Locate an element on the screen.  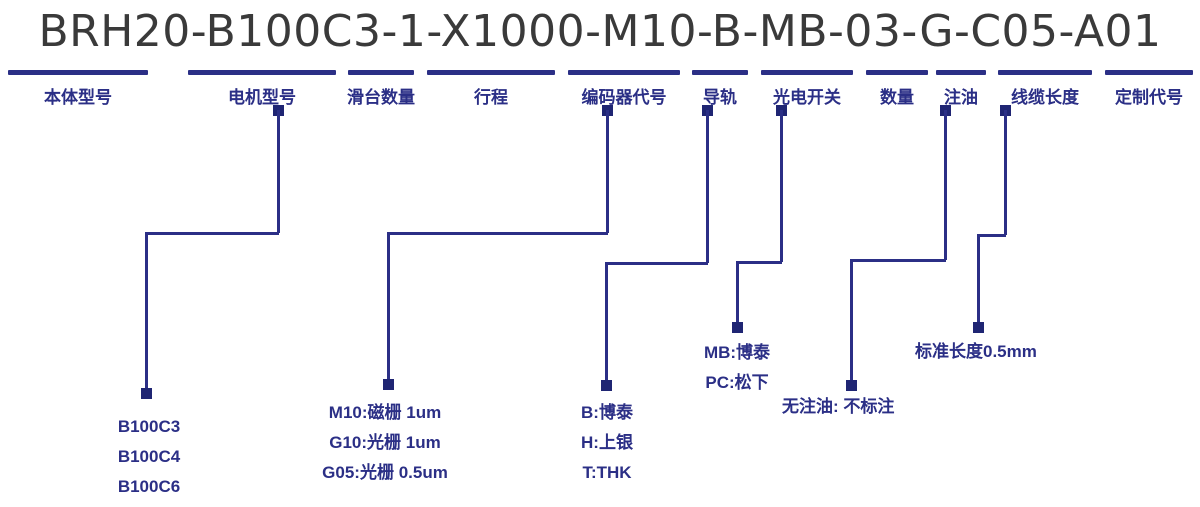
segment-label-oiling: 注油 is located at coordinates (961, 97).